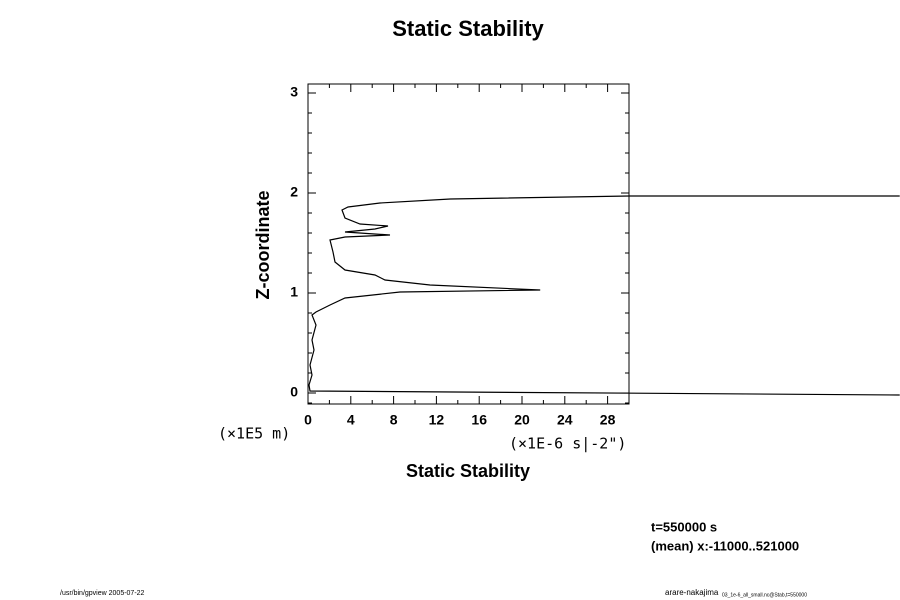 The height and width of the screenshot is (600, 900). Describe the element at coordinates (294, 292) in the screenshot. I see `y-tick-label: 1` at that location.